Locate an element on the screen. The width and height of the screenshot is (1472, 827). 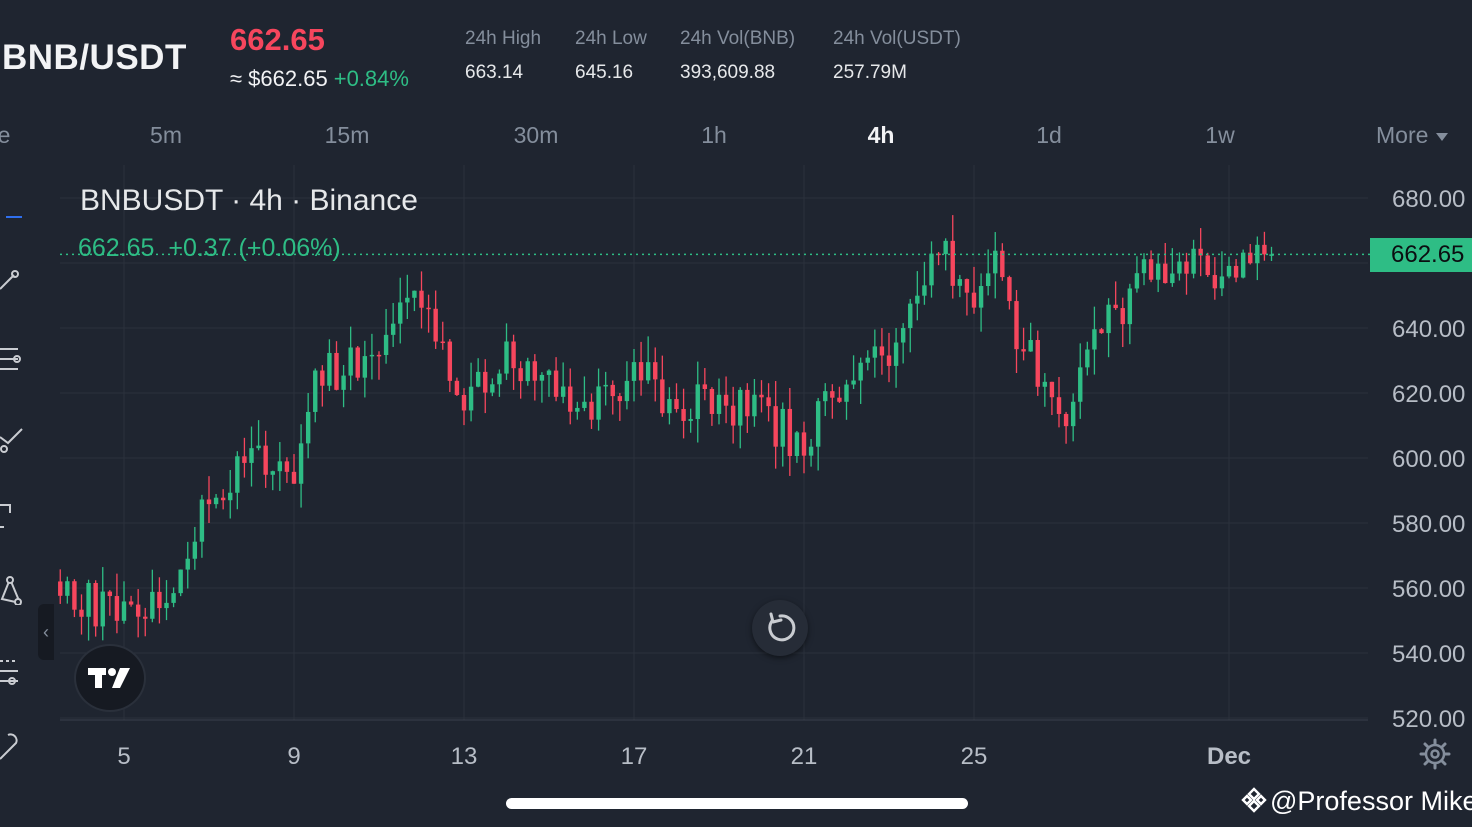
y-tick-label: 640.00 is located at coordinates (1428, 329).